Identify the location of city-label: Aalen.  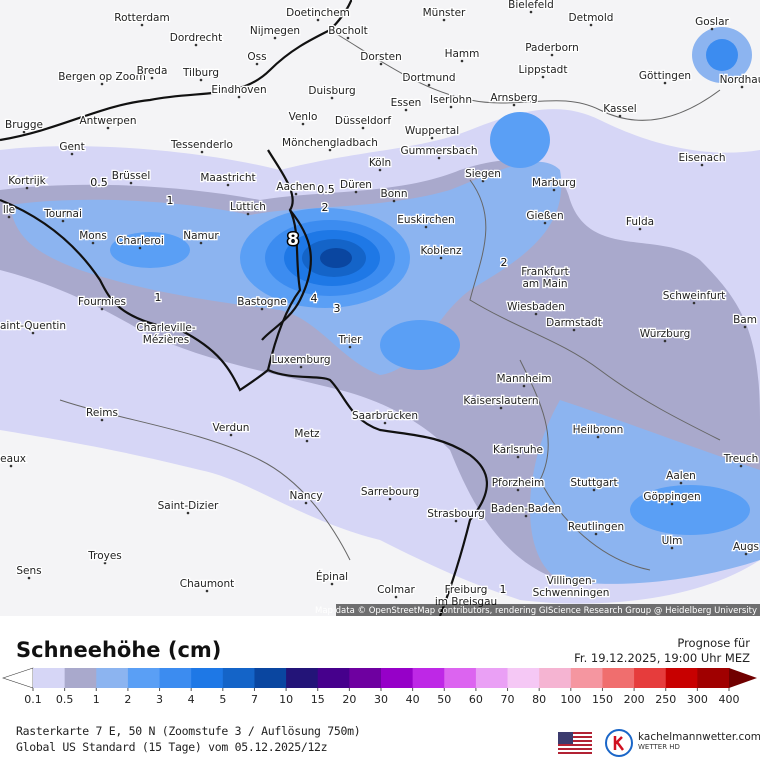
(681, 476).